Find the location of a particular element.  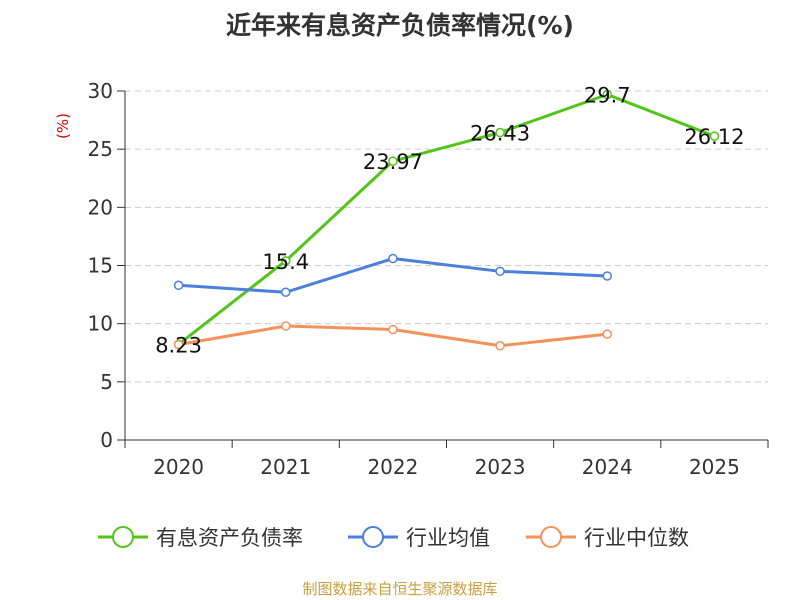

legend-label: 有息资产负债率 is located at coordinates (229, 538).